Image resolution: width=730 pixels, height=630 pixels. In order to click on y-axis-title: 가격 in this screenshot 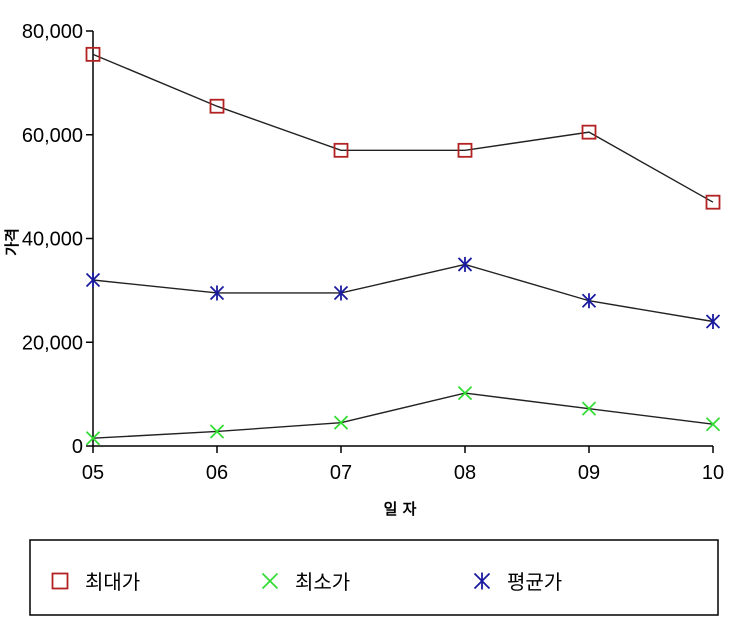, I will do `click(12, 242)`.